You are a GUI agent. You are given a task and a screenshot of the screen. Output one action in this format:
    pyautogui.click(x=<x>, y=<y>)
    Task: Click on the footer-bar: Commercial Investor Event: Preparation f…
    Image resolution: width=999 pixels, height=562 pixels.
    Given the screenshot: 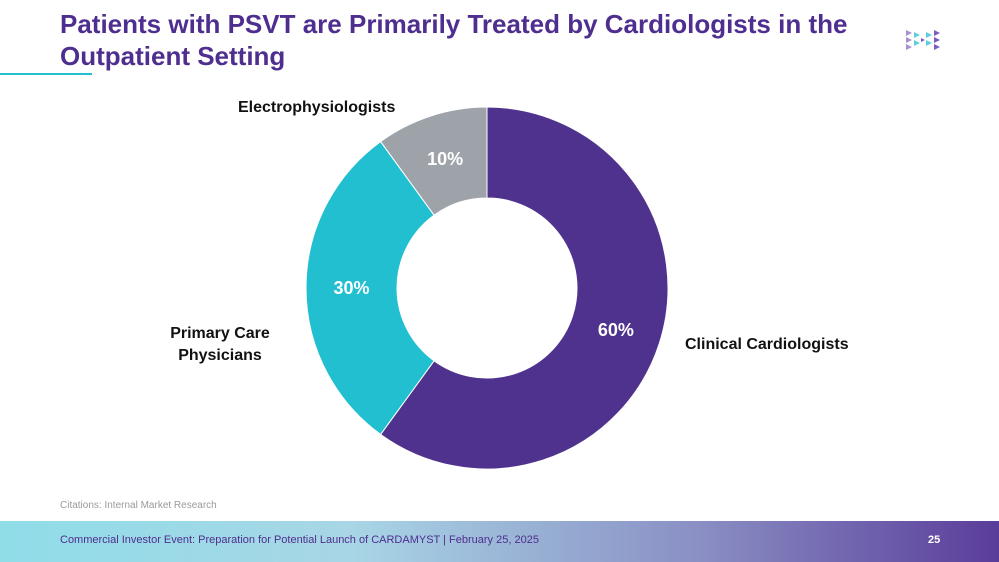 What is the action you would take?
    pyautogui.click(x=499, y=541)
    